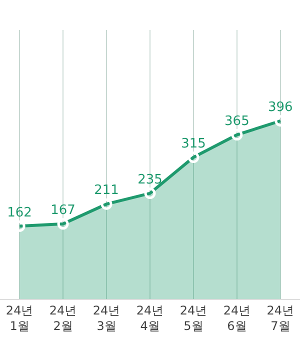  I want to click on x-tick-label: 24년 6월, so click(237, 318).